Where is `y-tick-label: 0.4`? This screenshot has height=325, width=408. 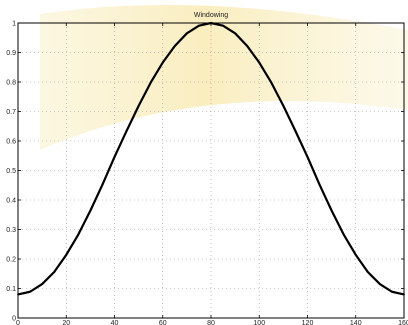 y-tick-label: 0.4 is located at coordinates (11, 201).